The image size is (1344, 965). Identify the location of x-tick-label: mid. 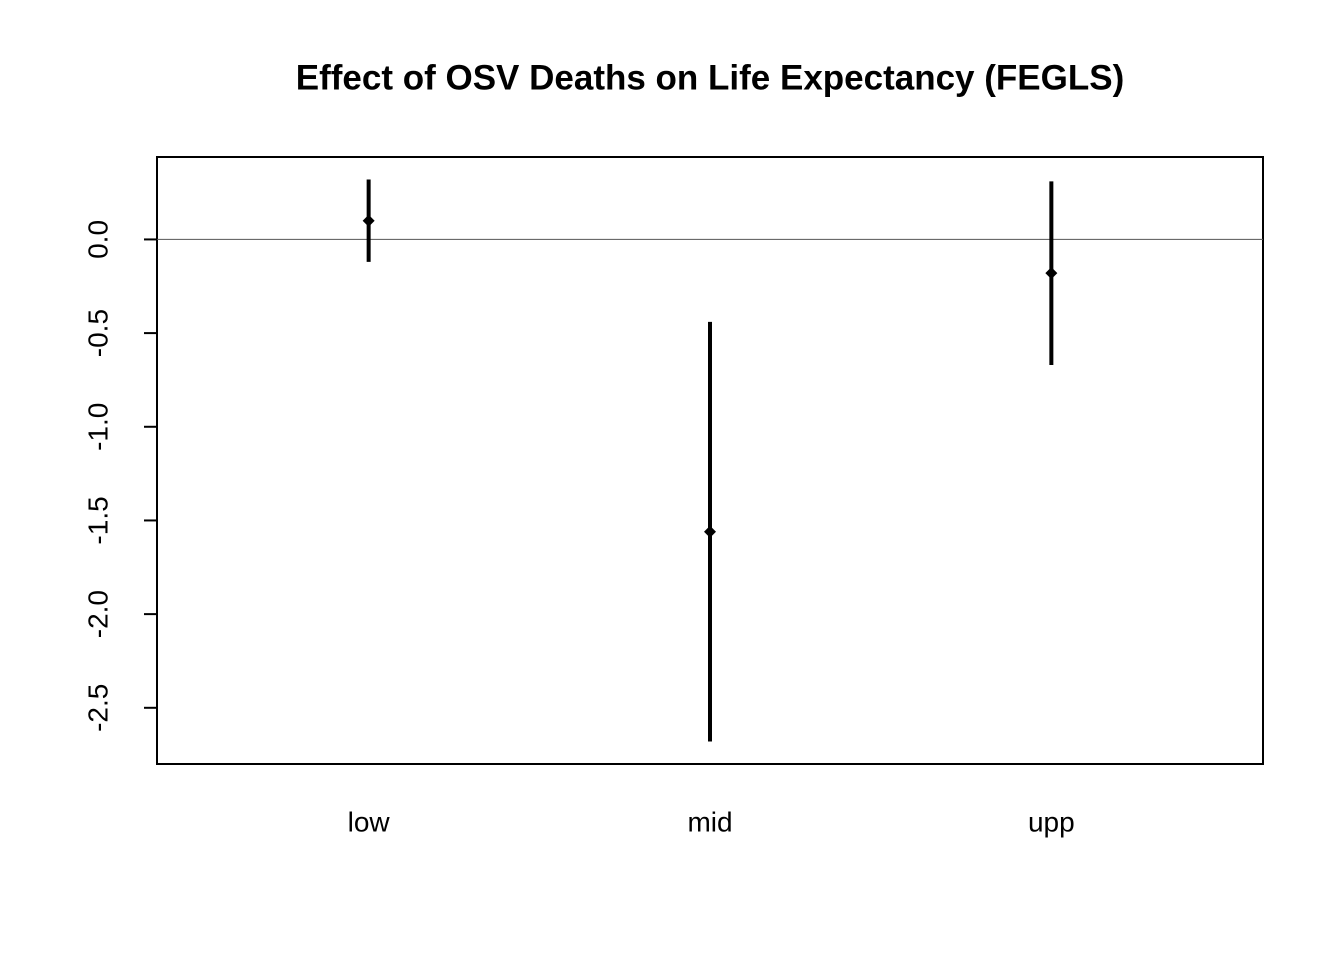
(709, 821).